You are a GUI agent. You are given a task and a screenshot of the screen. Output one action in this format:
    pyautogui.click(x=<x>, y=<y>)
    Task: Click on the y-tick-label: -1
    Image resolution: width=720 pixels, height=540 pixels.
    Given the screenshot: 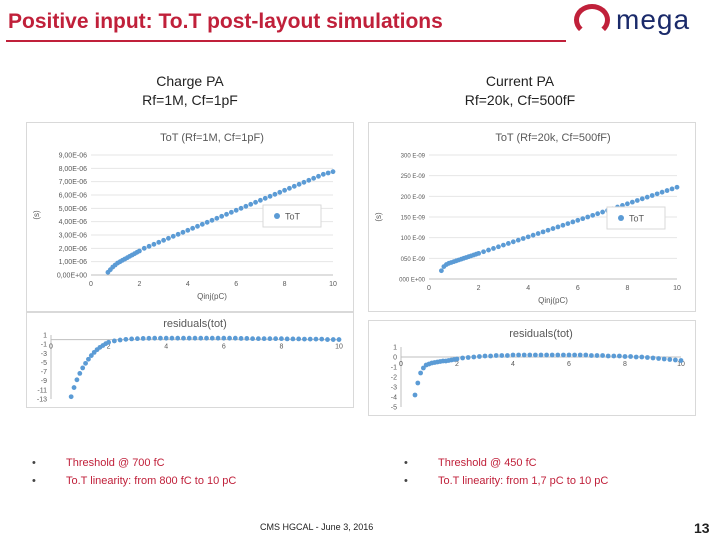 What is the action you would take?
    pyautogui.click(x=394, y=368)
    